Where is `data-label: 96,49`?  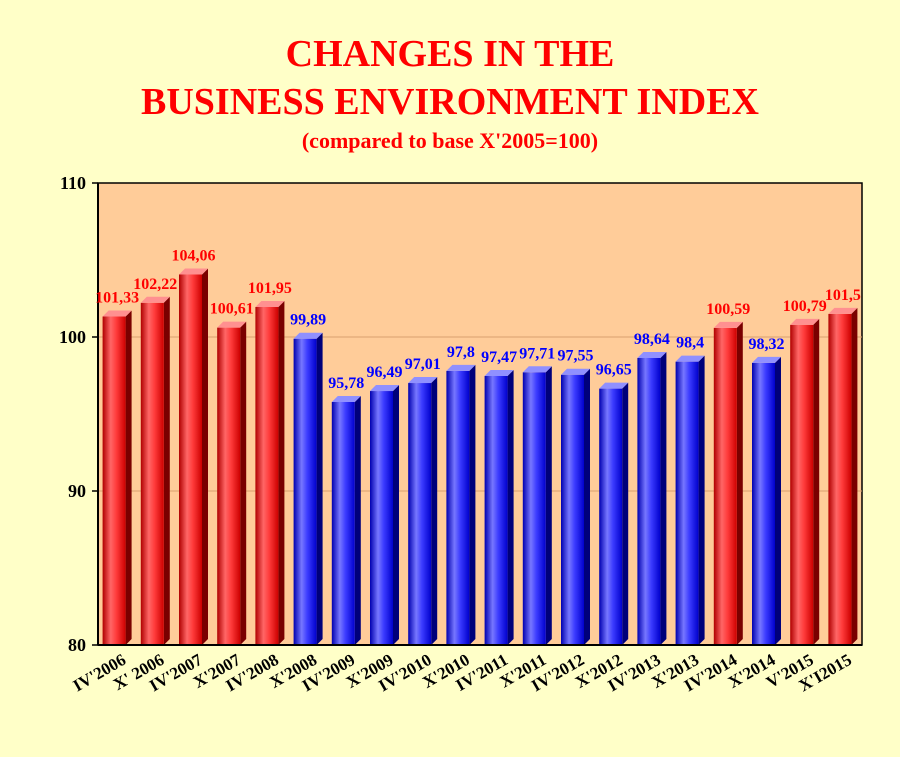
data-label: 96,49 is located at coordinates (385, 372).